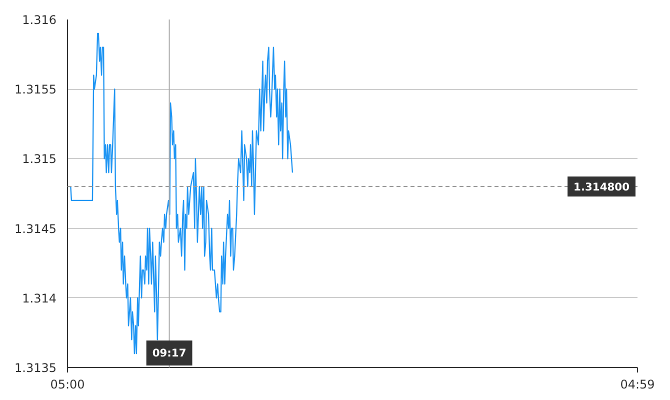  What do you see at coordinates (602, 187) in the screenshot?
I see `ref-line-label: 1.314800` at bounding box center [602, 187].